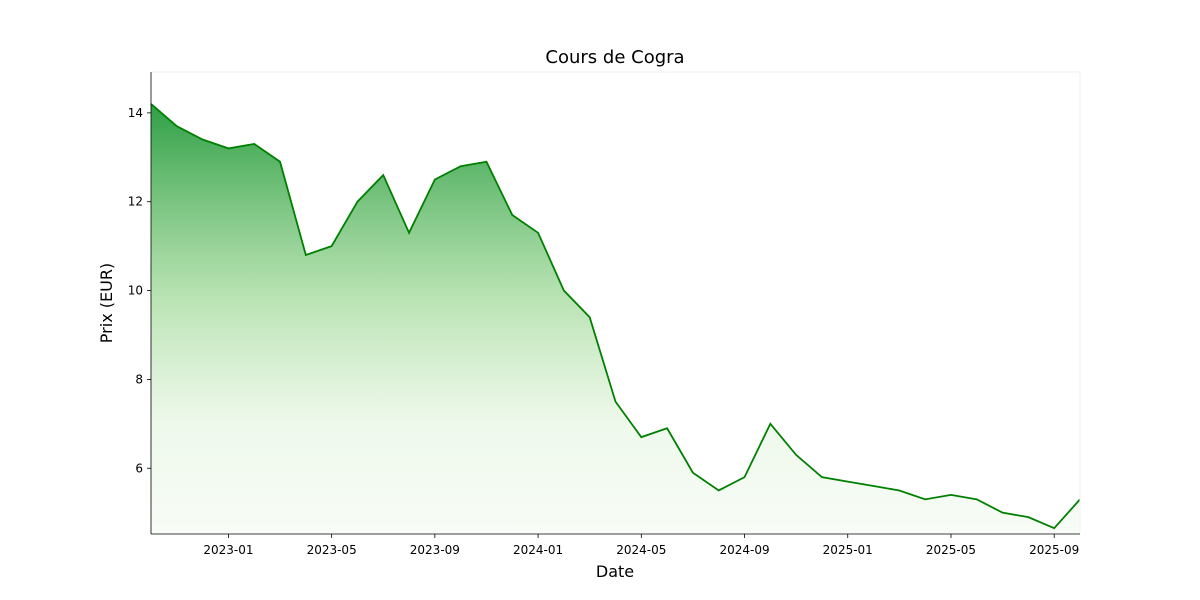  I want to click on x-tick-label: 2023-05, so click(332, 550).